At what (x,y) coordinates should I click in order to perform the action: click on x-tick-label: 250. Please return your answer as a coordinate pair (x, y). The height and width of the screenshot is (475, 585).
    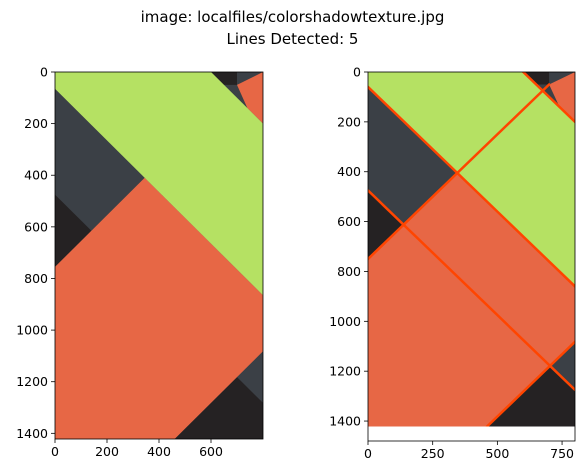
    Looking at the image, I should click on (433, 453).